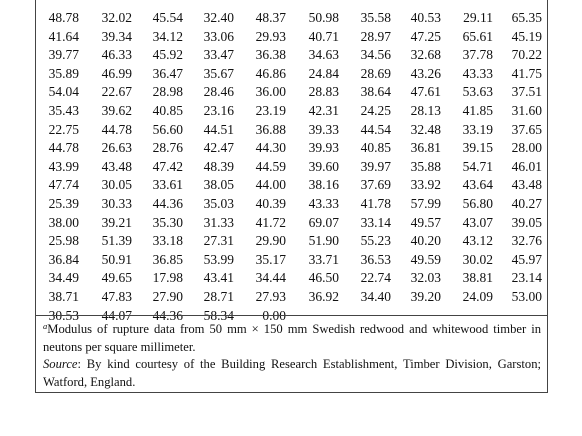 This screenshot has width=582, height=436. I want to click on table-cell: 39.20, so click(425, 296).